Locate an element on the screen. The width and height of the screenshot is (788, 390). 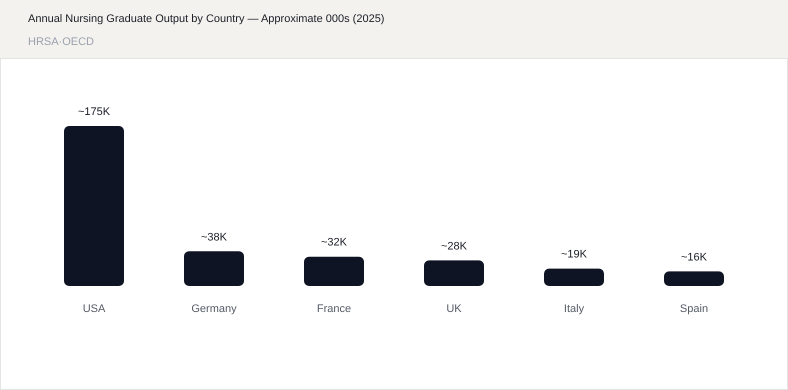
data-label: ~28K is located at coordinates (454, 246).